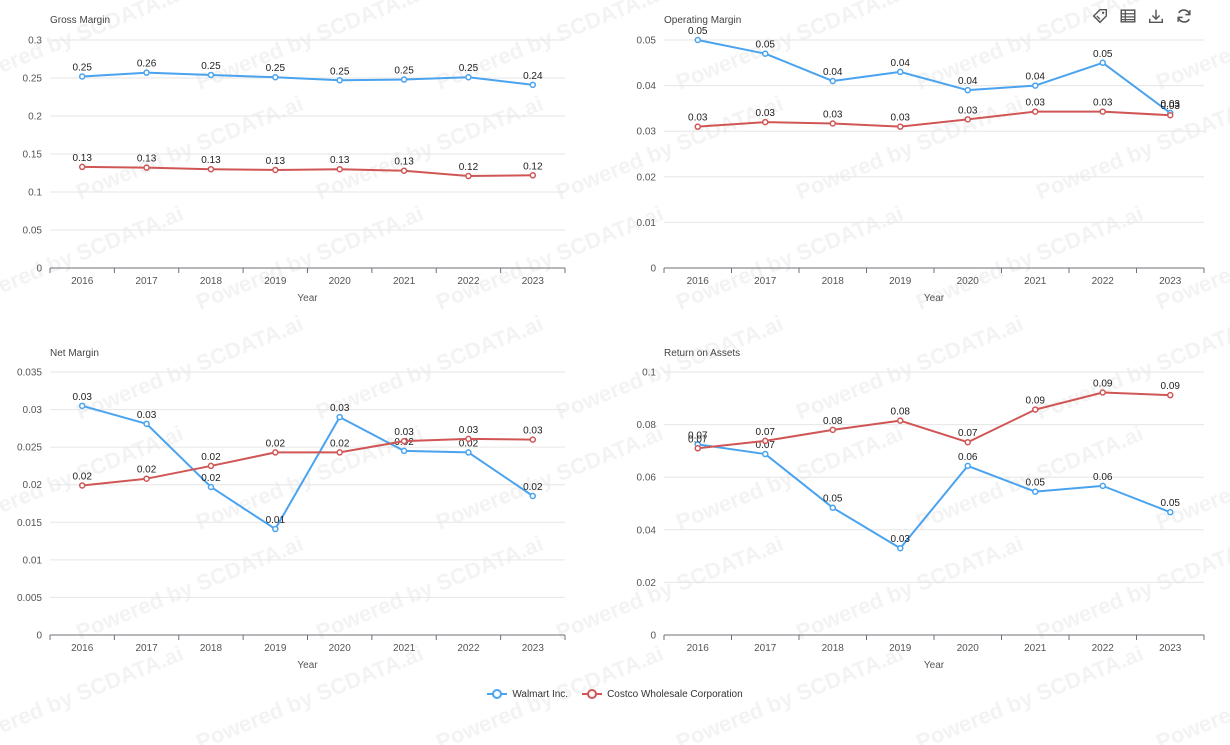  Describe the element at coordinates (662, 694) in the screenshot. I see `legend-item-costco: Costco Wholesale Corporation` at that location.